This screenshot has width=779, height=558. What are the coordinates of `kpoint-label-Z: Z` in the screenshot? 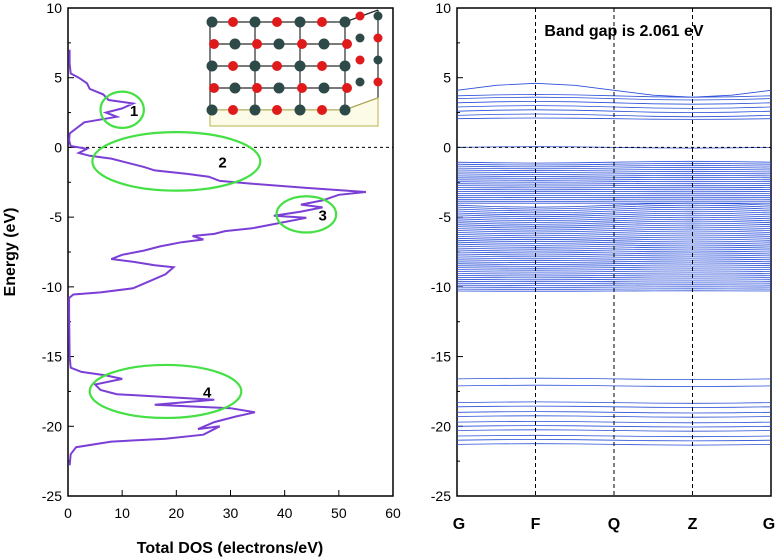 It's located at (693, 524).